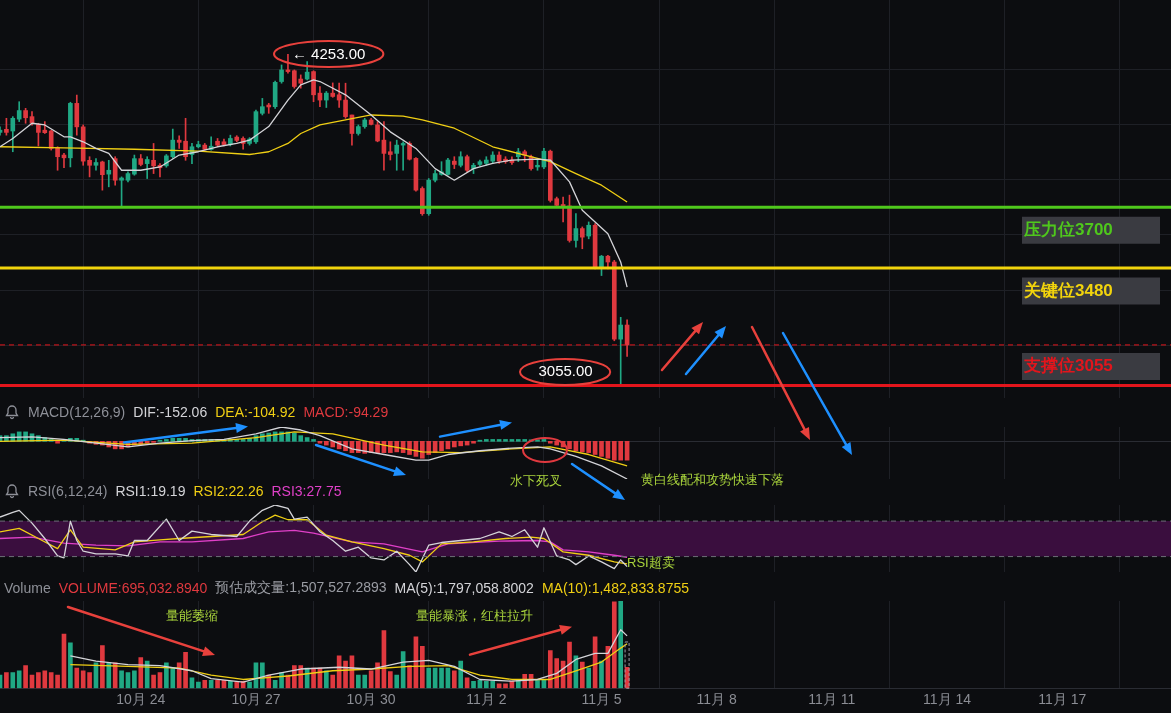 Image resolution: width=1171 pixels, height=713 pixels. I want to click on x-tick-label: 11月 8, so click(716, 699).